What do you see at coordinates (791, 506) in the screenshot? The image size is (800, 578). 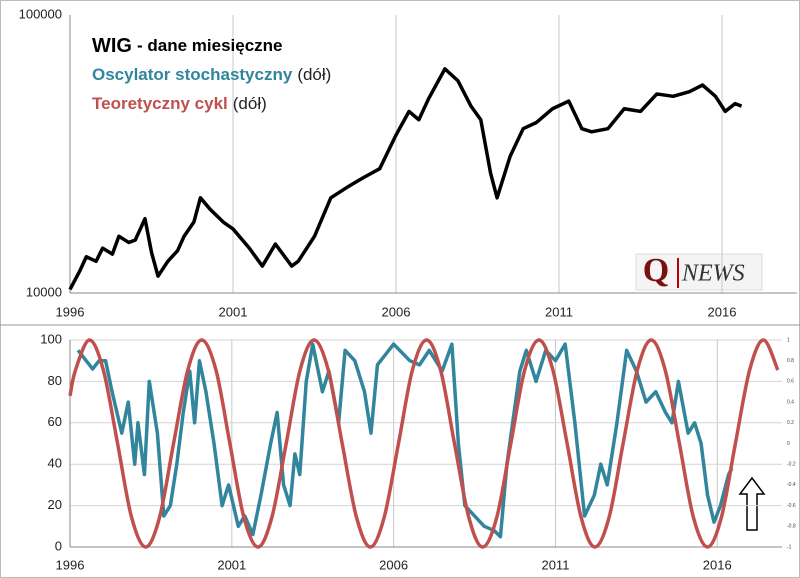 I see `y2-tick-label: -0.6` at bounding box center [791, 506].